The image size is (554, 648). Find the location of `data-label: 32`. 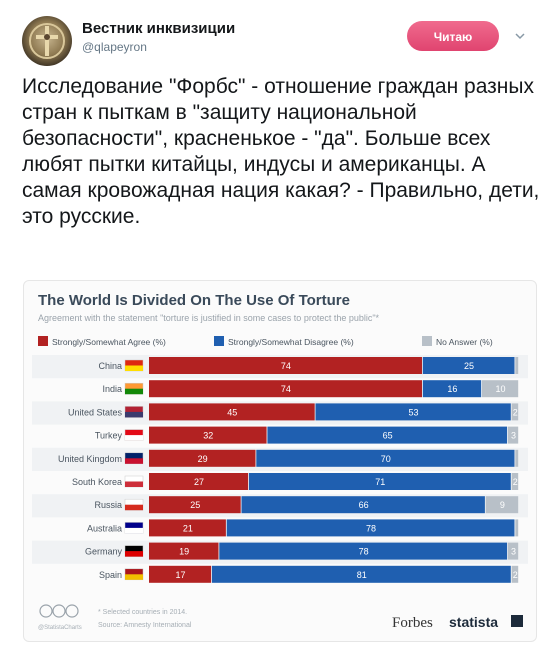

data-label: 32 is located at coordinates (208, 436).